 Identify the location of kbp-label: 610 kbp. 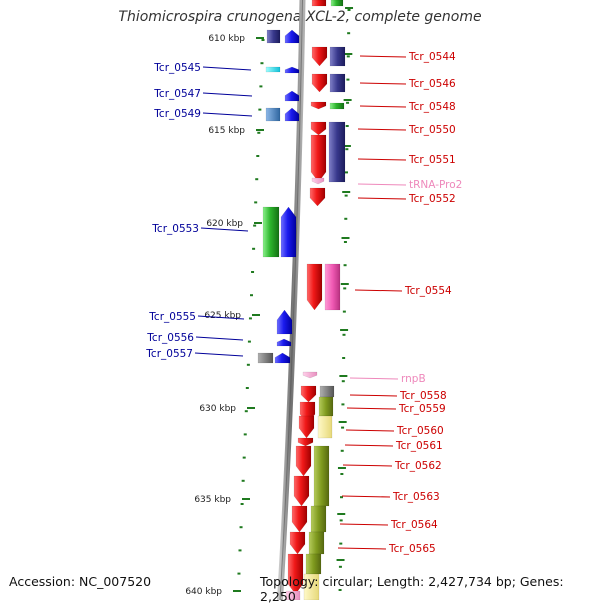
(226, 39).